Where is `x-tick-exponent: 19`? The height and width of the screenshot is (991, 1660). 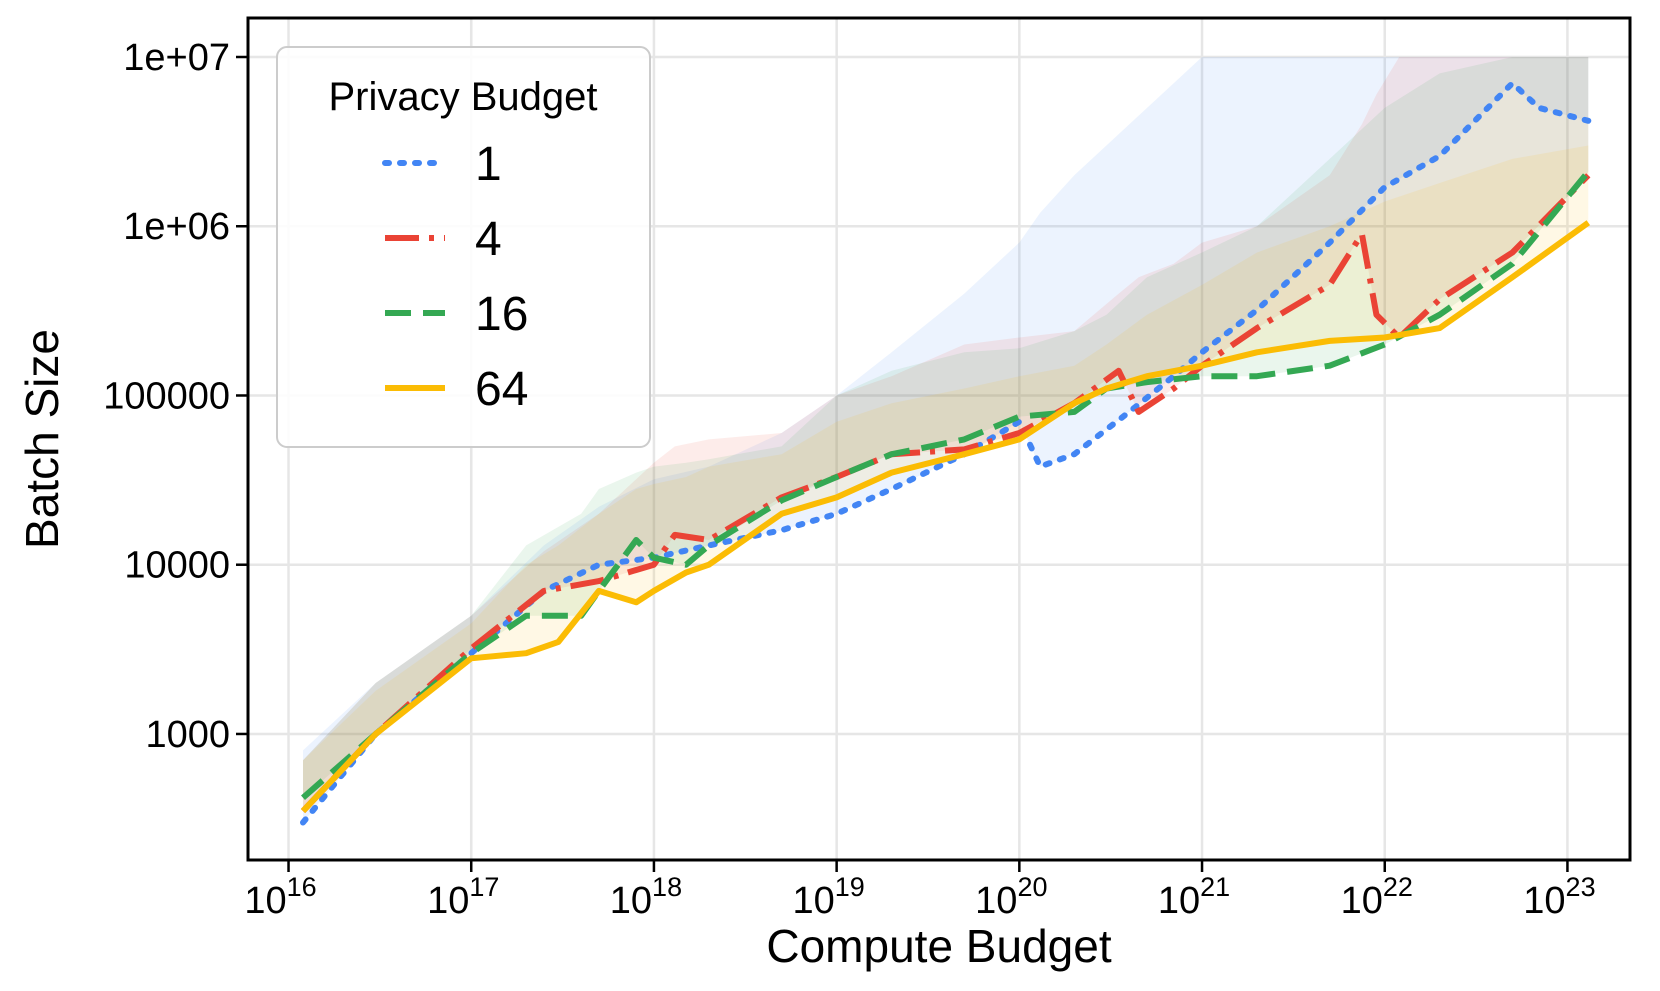
x-tick-exponent: 19 is located at coordinates (850, 887).